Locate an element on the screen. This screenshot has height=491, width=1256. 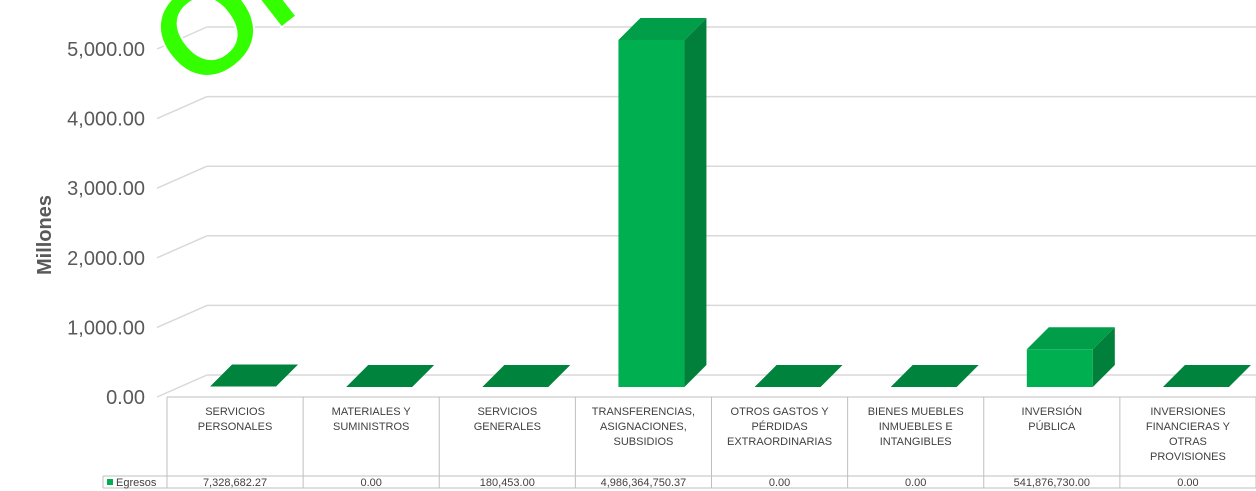
data-label: 4,986,364,750.37 is located at coordinates (644, 483).